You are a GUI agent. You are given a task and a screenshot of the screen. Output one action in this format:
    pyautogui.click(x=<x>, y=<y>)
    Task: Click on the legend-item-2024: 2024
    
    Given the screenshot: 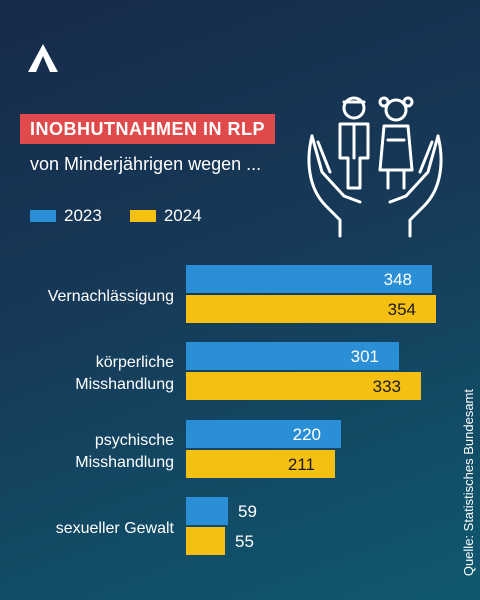 What is the action you would take?
    pyautogui.click(x=165, y=216)
    